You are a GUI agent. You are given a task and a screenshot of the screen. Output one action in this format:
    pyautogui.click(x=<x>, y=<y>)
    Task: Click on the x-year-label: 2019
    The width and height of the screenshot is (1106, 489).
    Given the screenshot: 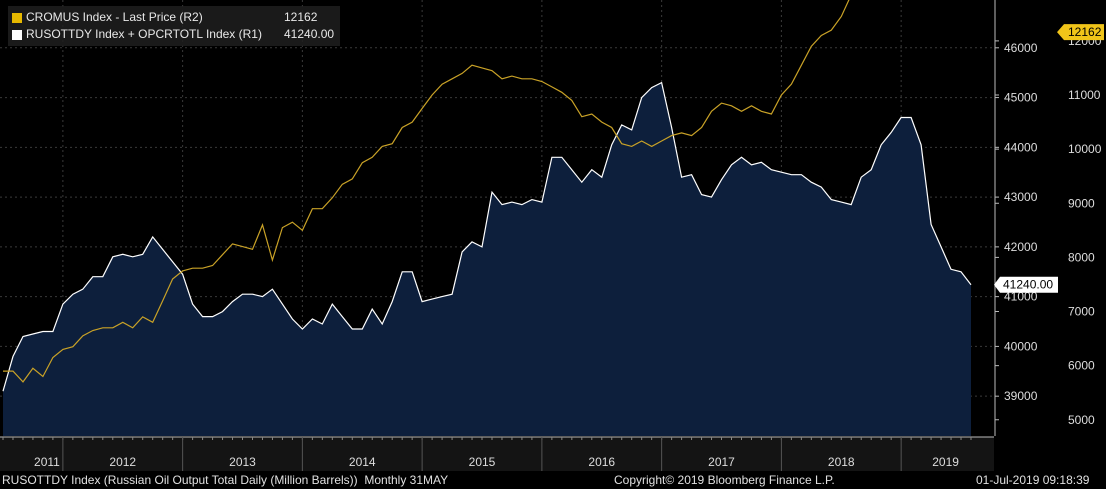 What is the action you would take?
    pyautogui.click(x=945, y=462)
    